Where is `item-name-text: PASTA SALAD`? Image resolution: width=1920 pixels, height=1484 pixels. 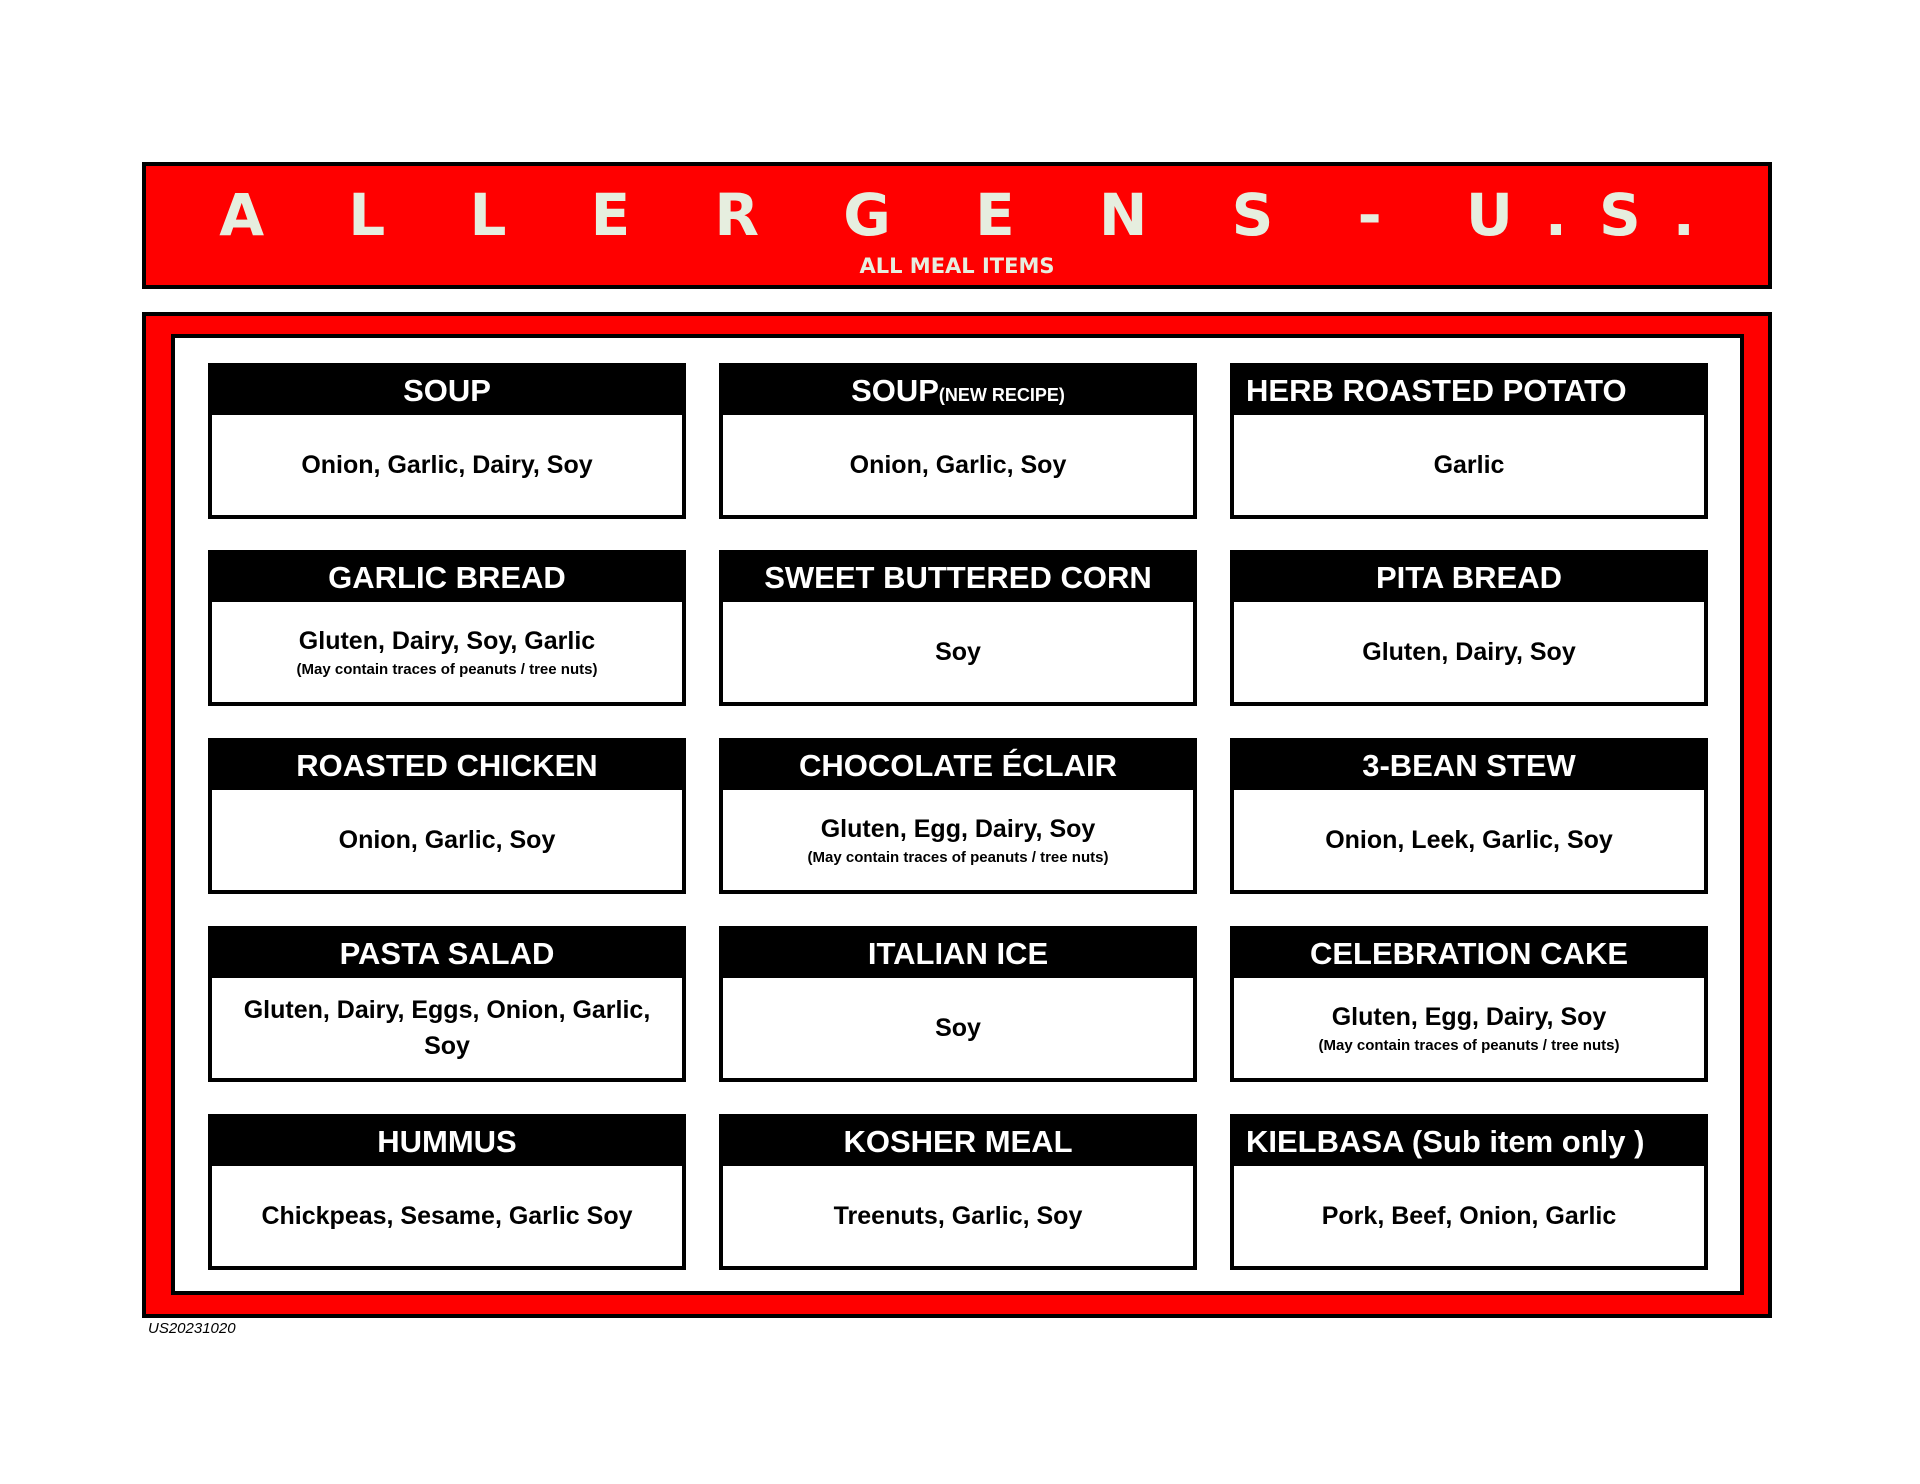
item-name-text: PASTA SALAD is located at coordinates (447, 953).